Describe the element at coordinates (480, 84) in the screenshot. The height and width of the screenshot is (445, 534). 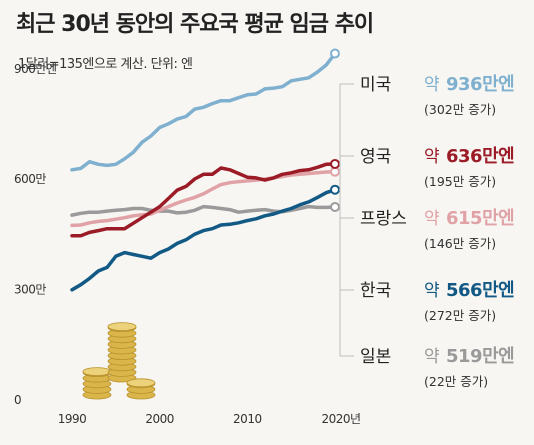
I see `legend-value-0: 936만엔` at that location.